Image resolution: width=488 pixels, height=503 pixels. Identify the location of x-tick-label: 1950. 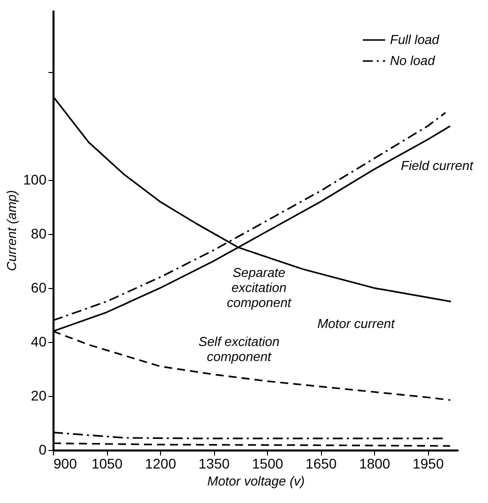
(428, 464).